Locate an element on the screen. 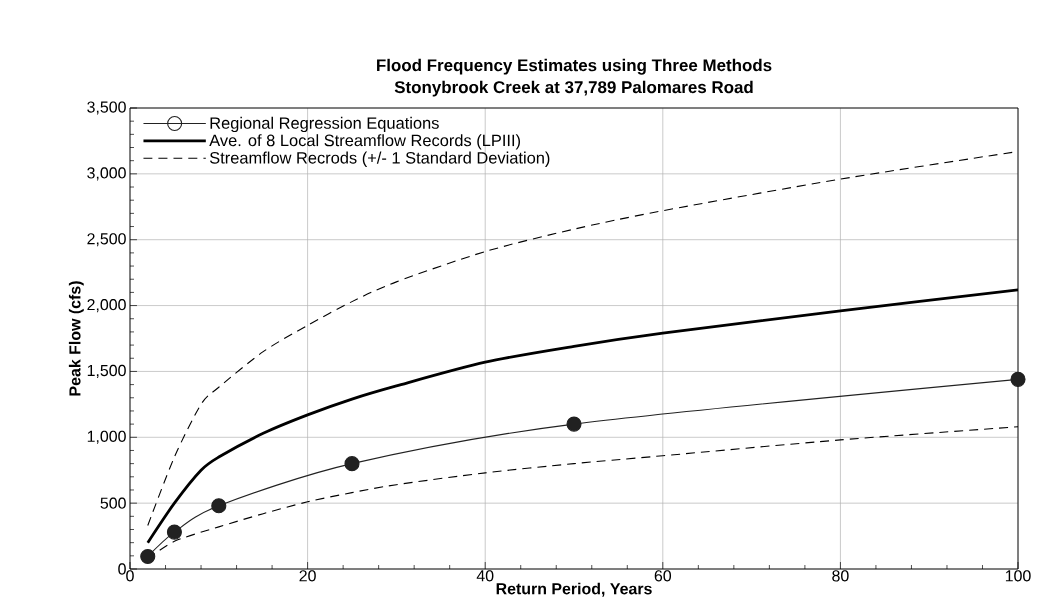  legend-label: Ave. of 8 Local Streamflow Records (LPIII) is located at coordinates (365, 142).